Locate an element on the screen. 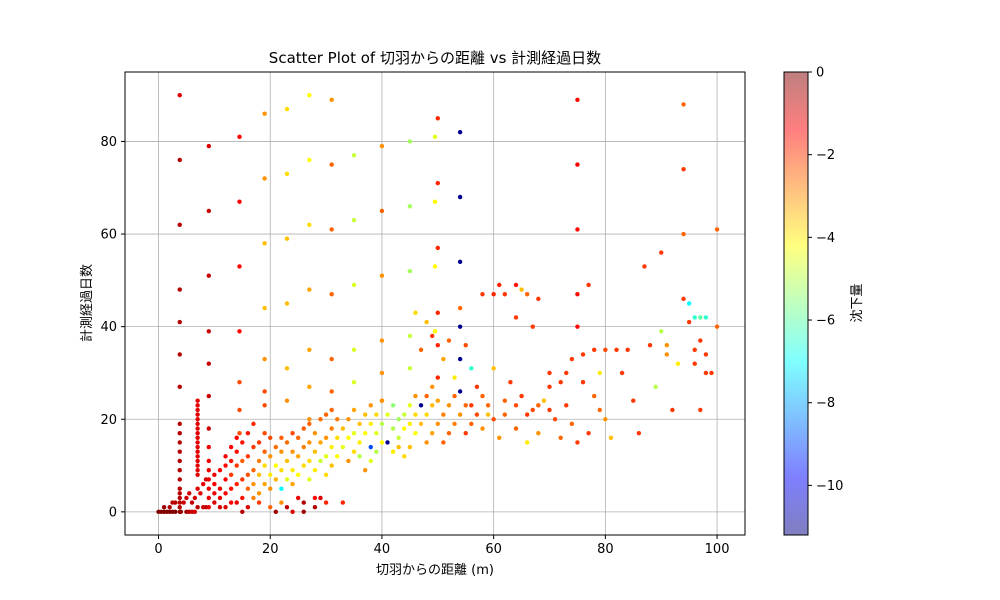 The height and width of the screenshot is (600, 1000). y-axis-ticks: 0 20 40 60 80 is located at coordinates (112, 327).